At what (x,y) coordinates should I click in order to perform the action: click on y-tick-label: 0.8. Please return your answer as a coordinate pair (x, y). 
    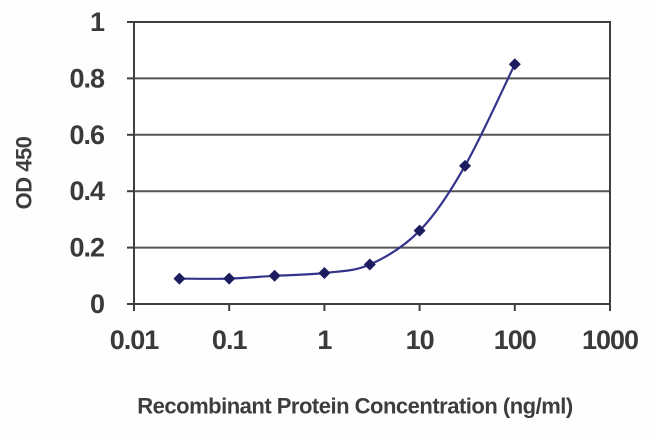
    Looking at the image, I should click on (87, 78).